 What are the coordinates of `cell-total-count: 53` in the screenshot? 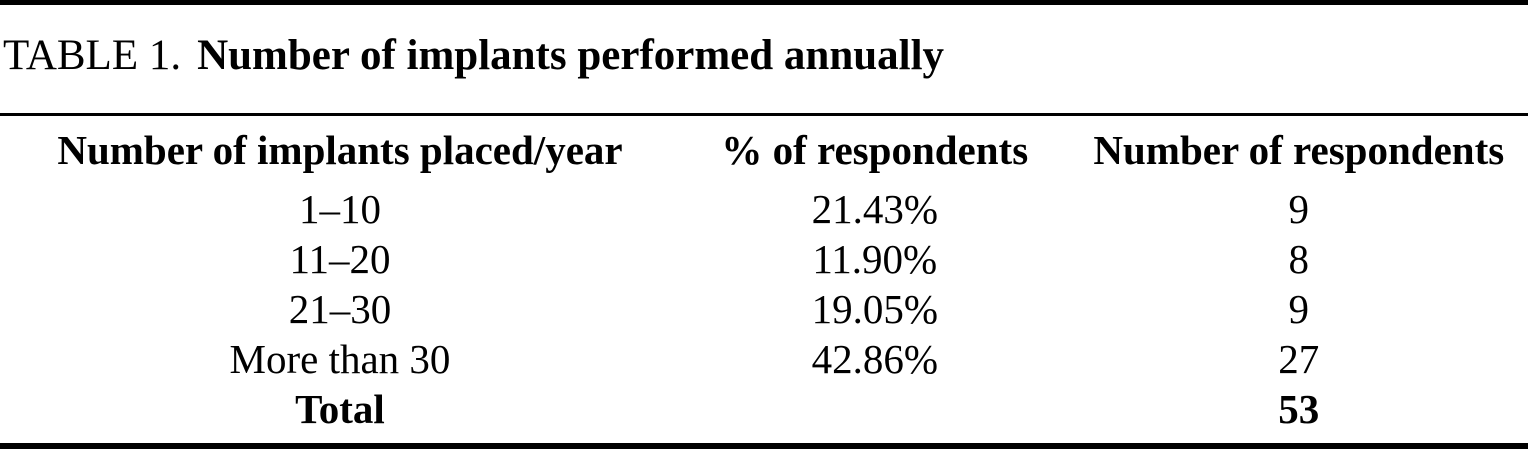 It's located at (1299, 409).